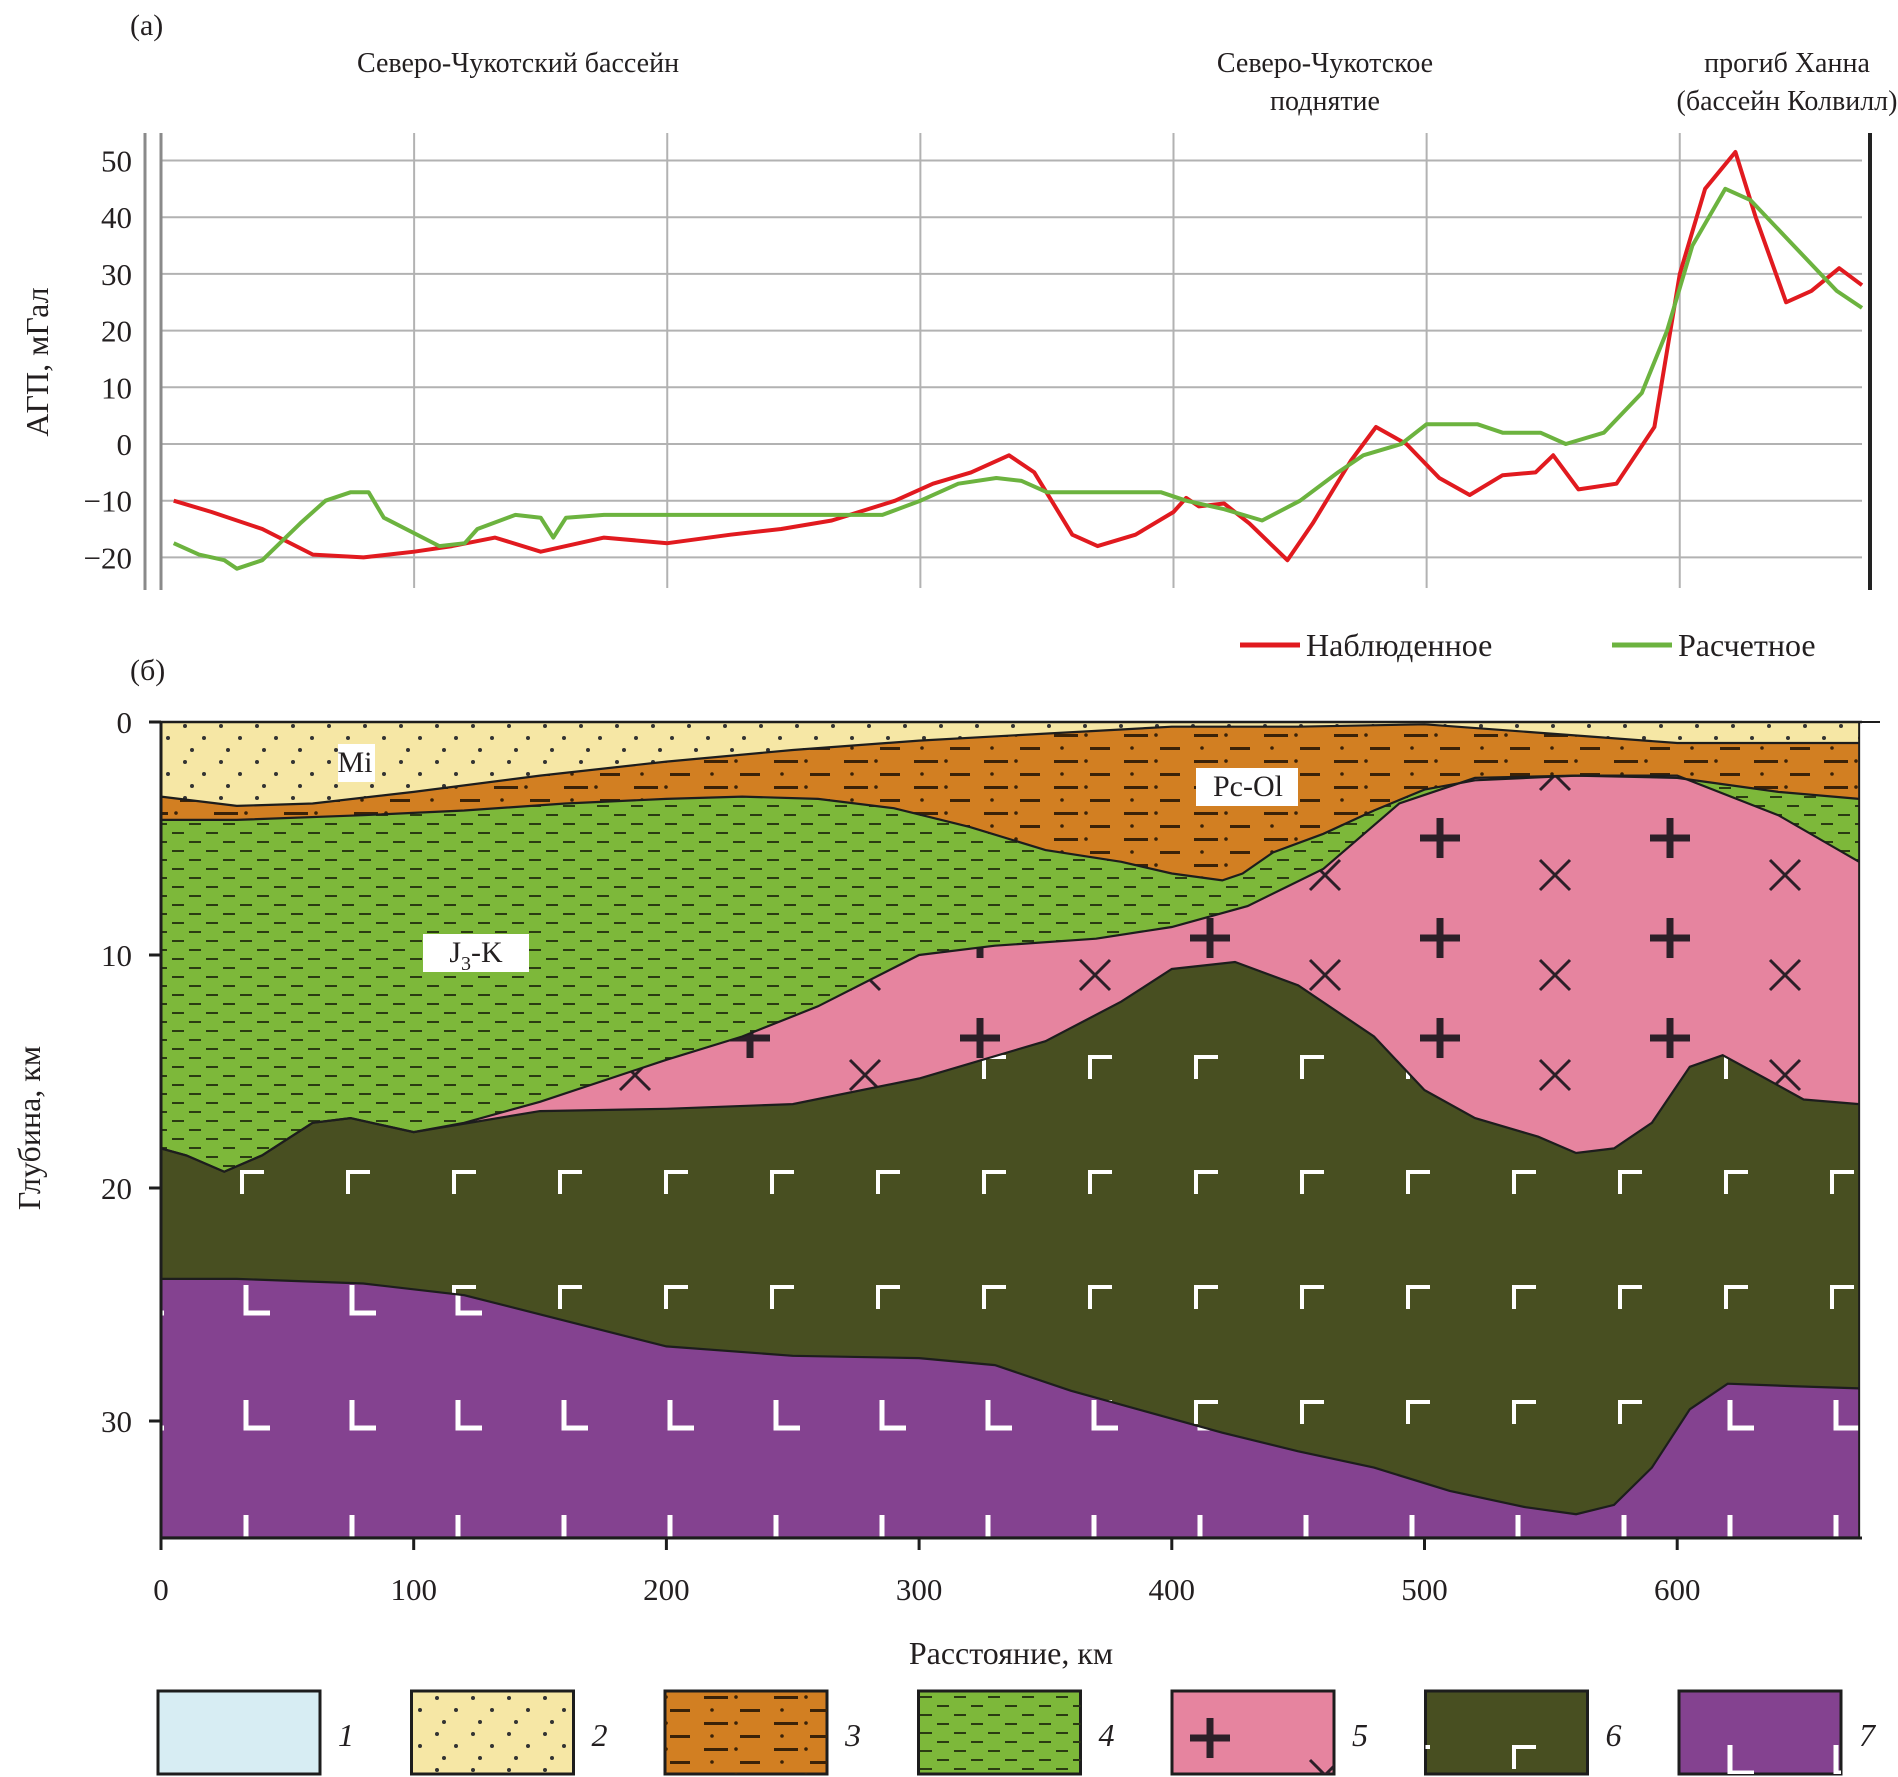  What do you see at coordinates (1011, 1653) in the screenshot?
I see `x-axis-title: Расстояние, км` at bounding box center [1011, 1653].